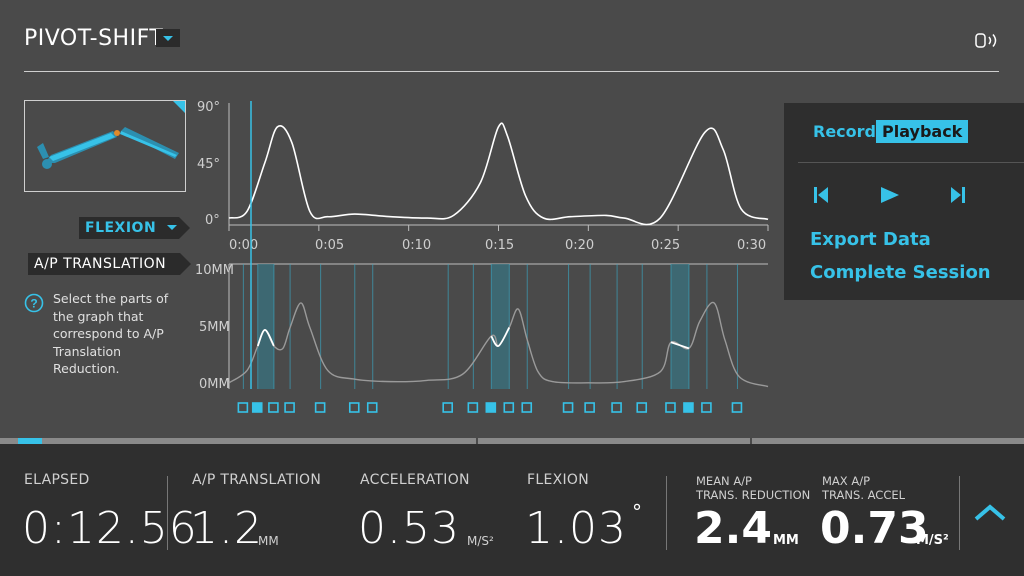  Describe the element at coordinates (108, 148) in the screenshot. I see `knee-model-image` at that location.